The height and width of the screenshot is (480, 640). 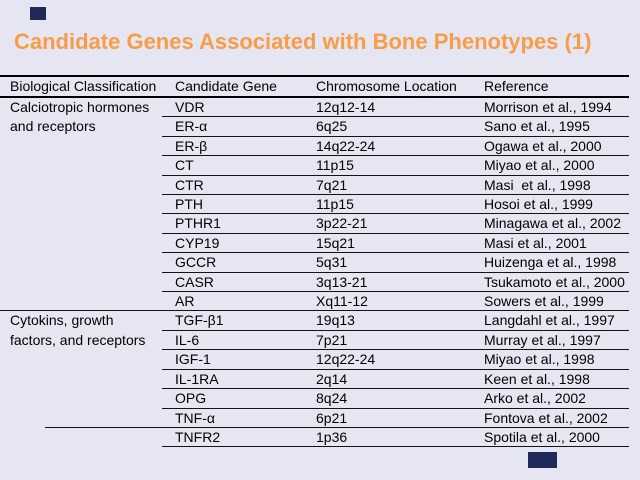 I want to click on reference-cell: Masi et al., 1998, so click(x=537, y=184).